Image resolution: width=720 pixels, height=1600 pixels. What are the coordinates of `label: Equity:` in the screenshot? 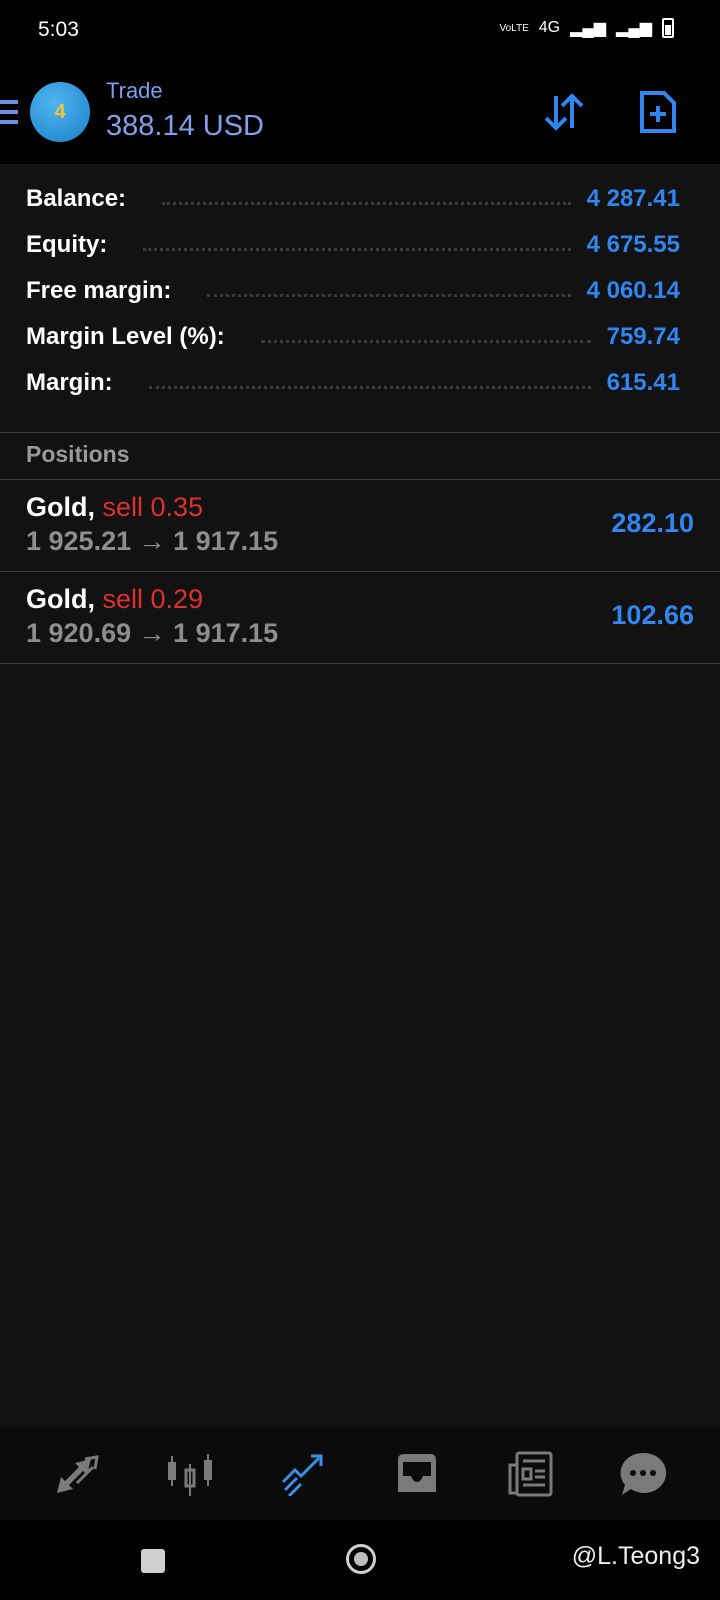 It's located at (67, 244).